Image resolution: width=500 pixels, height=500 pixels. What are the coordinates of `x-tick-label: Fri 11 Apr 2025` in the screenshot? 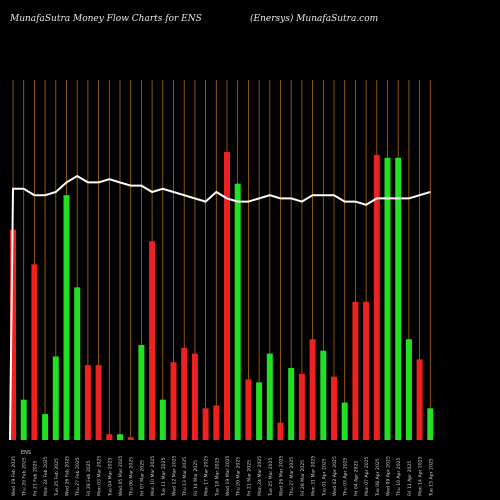 It's located at (410, 478).